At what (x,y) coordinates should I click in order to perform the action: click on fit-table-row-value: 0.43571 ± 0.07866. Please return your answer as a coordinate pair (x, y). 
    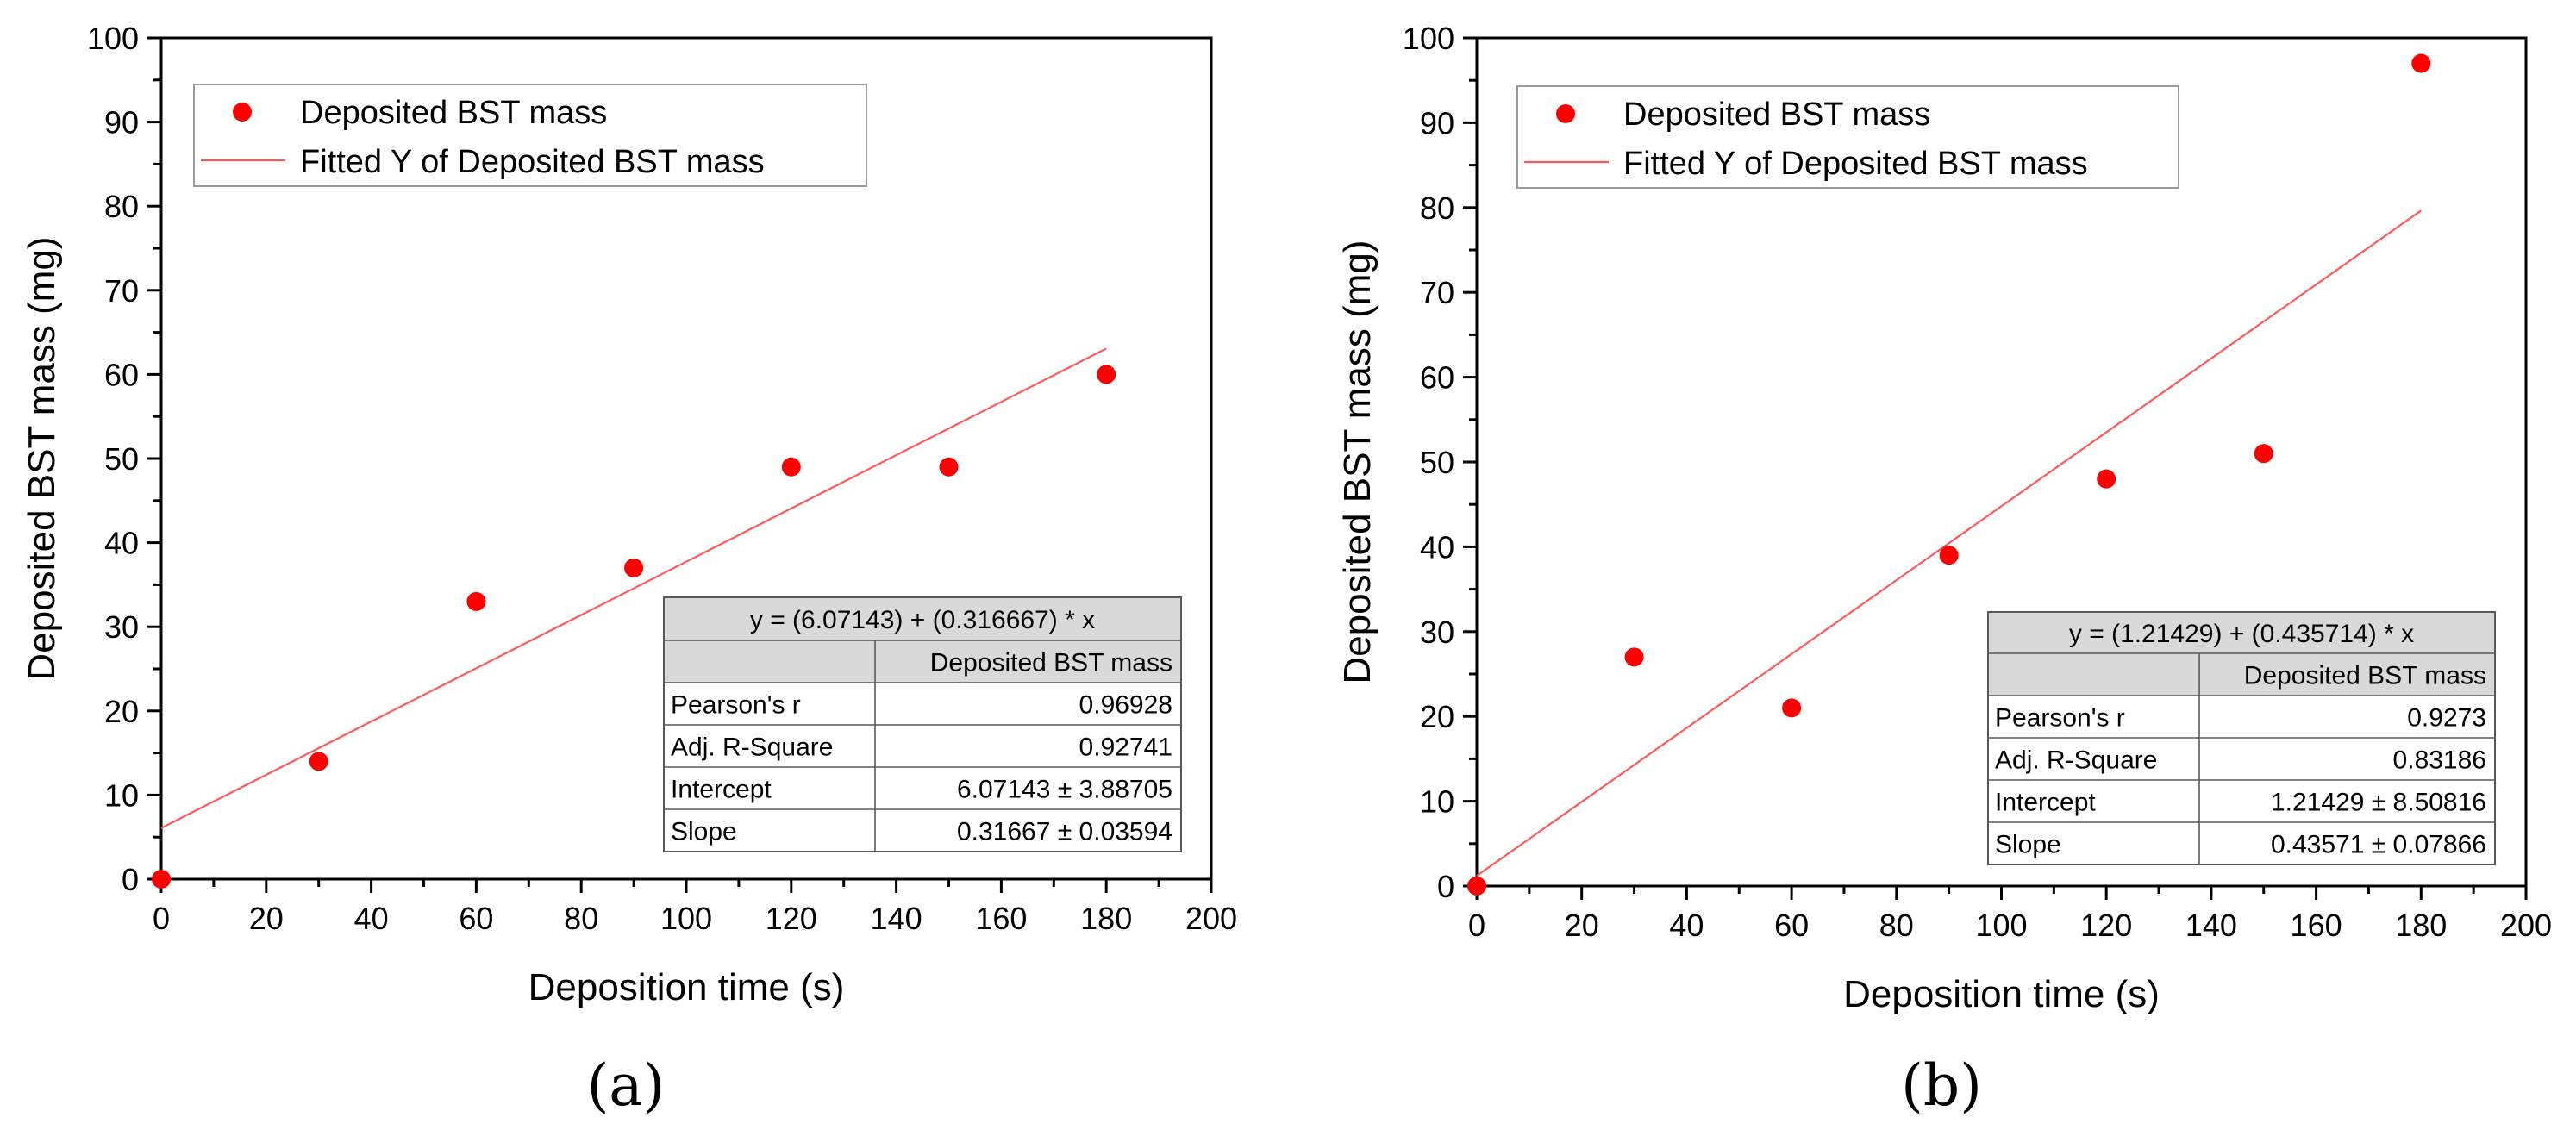
    Looking at the image, I should click on (2378, 845).